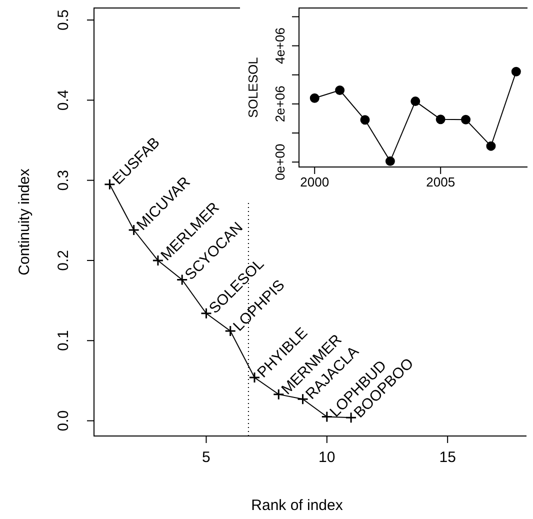 This screenshot has width=533, height=519. What do you see at coordinates (63, 100) in the screenshot?
I see `y-tick-label: 0.4` at bounding box center [63, 100].